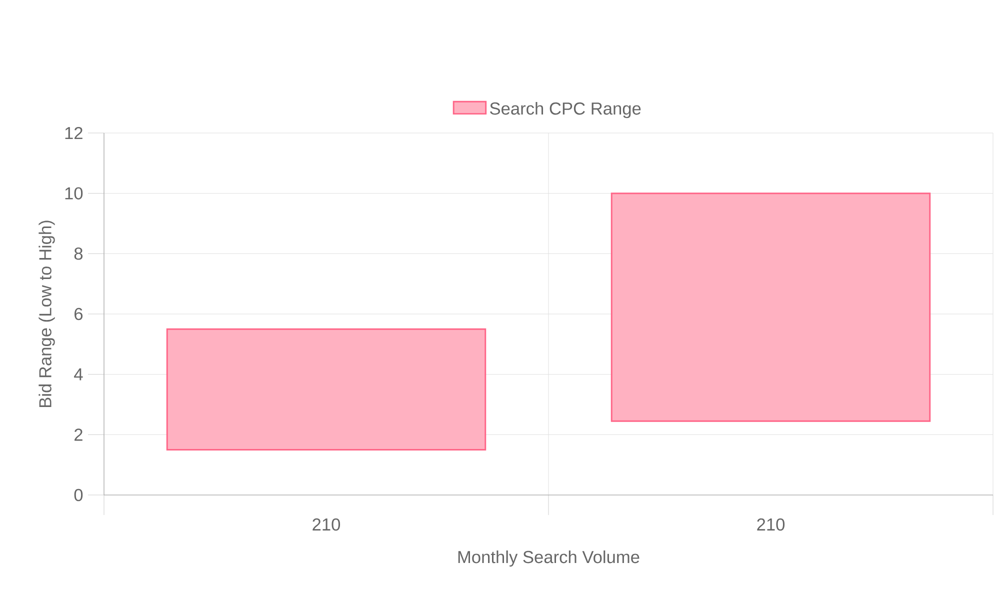 The height and width of the screenshot is (600, 1000). I want to click on y-tick-label: 8, so click(78, 254).